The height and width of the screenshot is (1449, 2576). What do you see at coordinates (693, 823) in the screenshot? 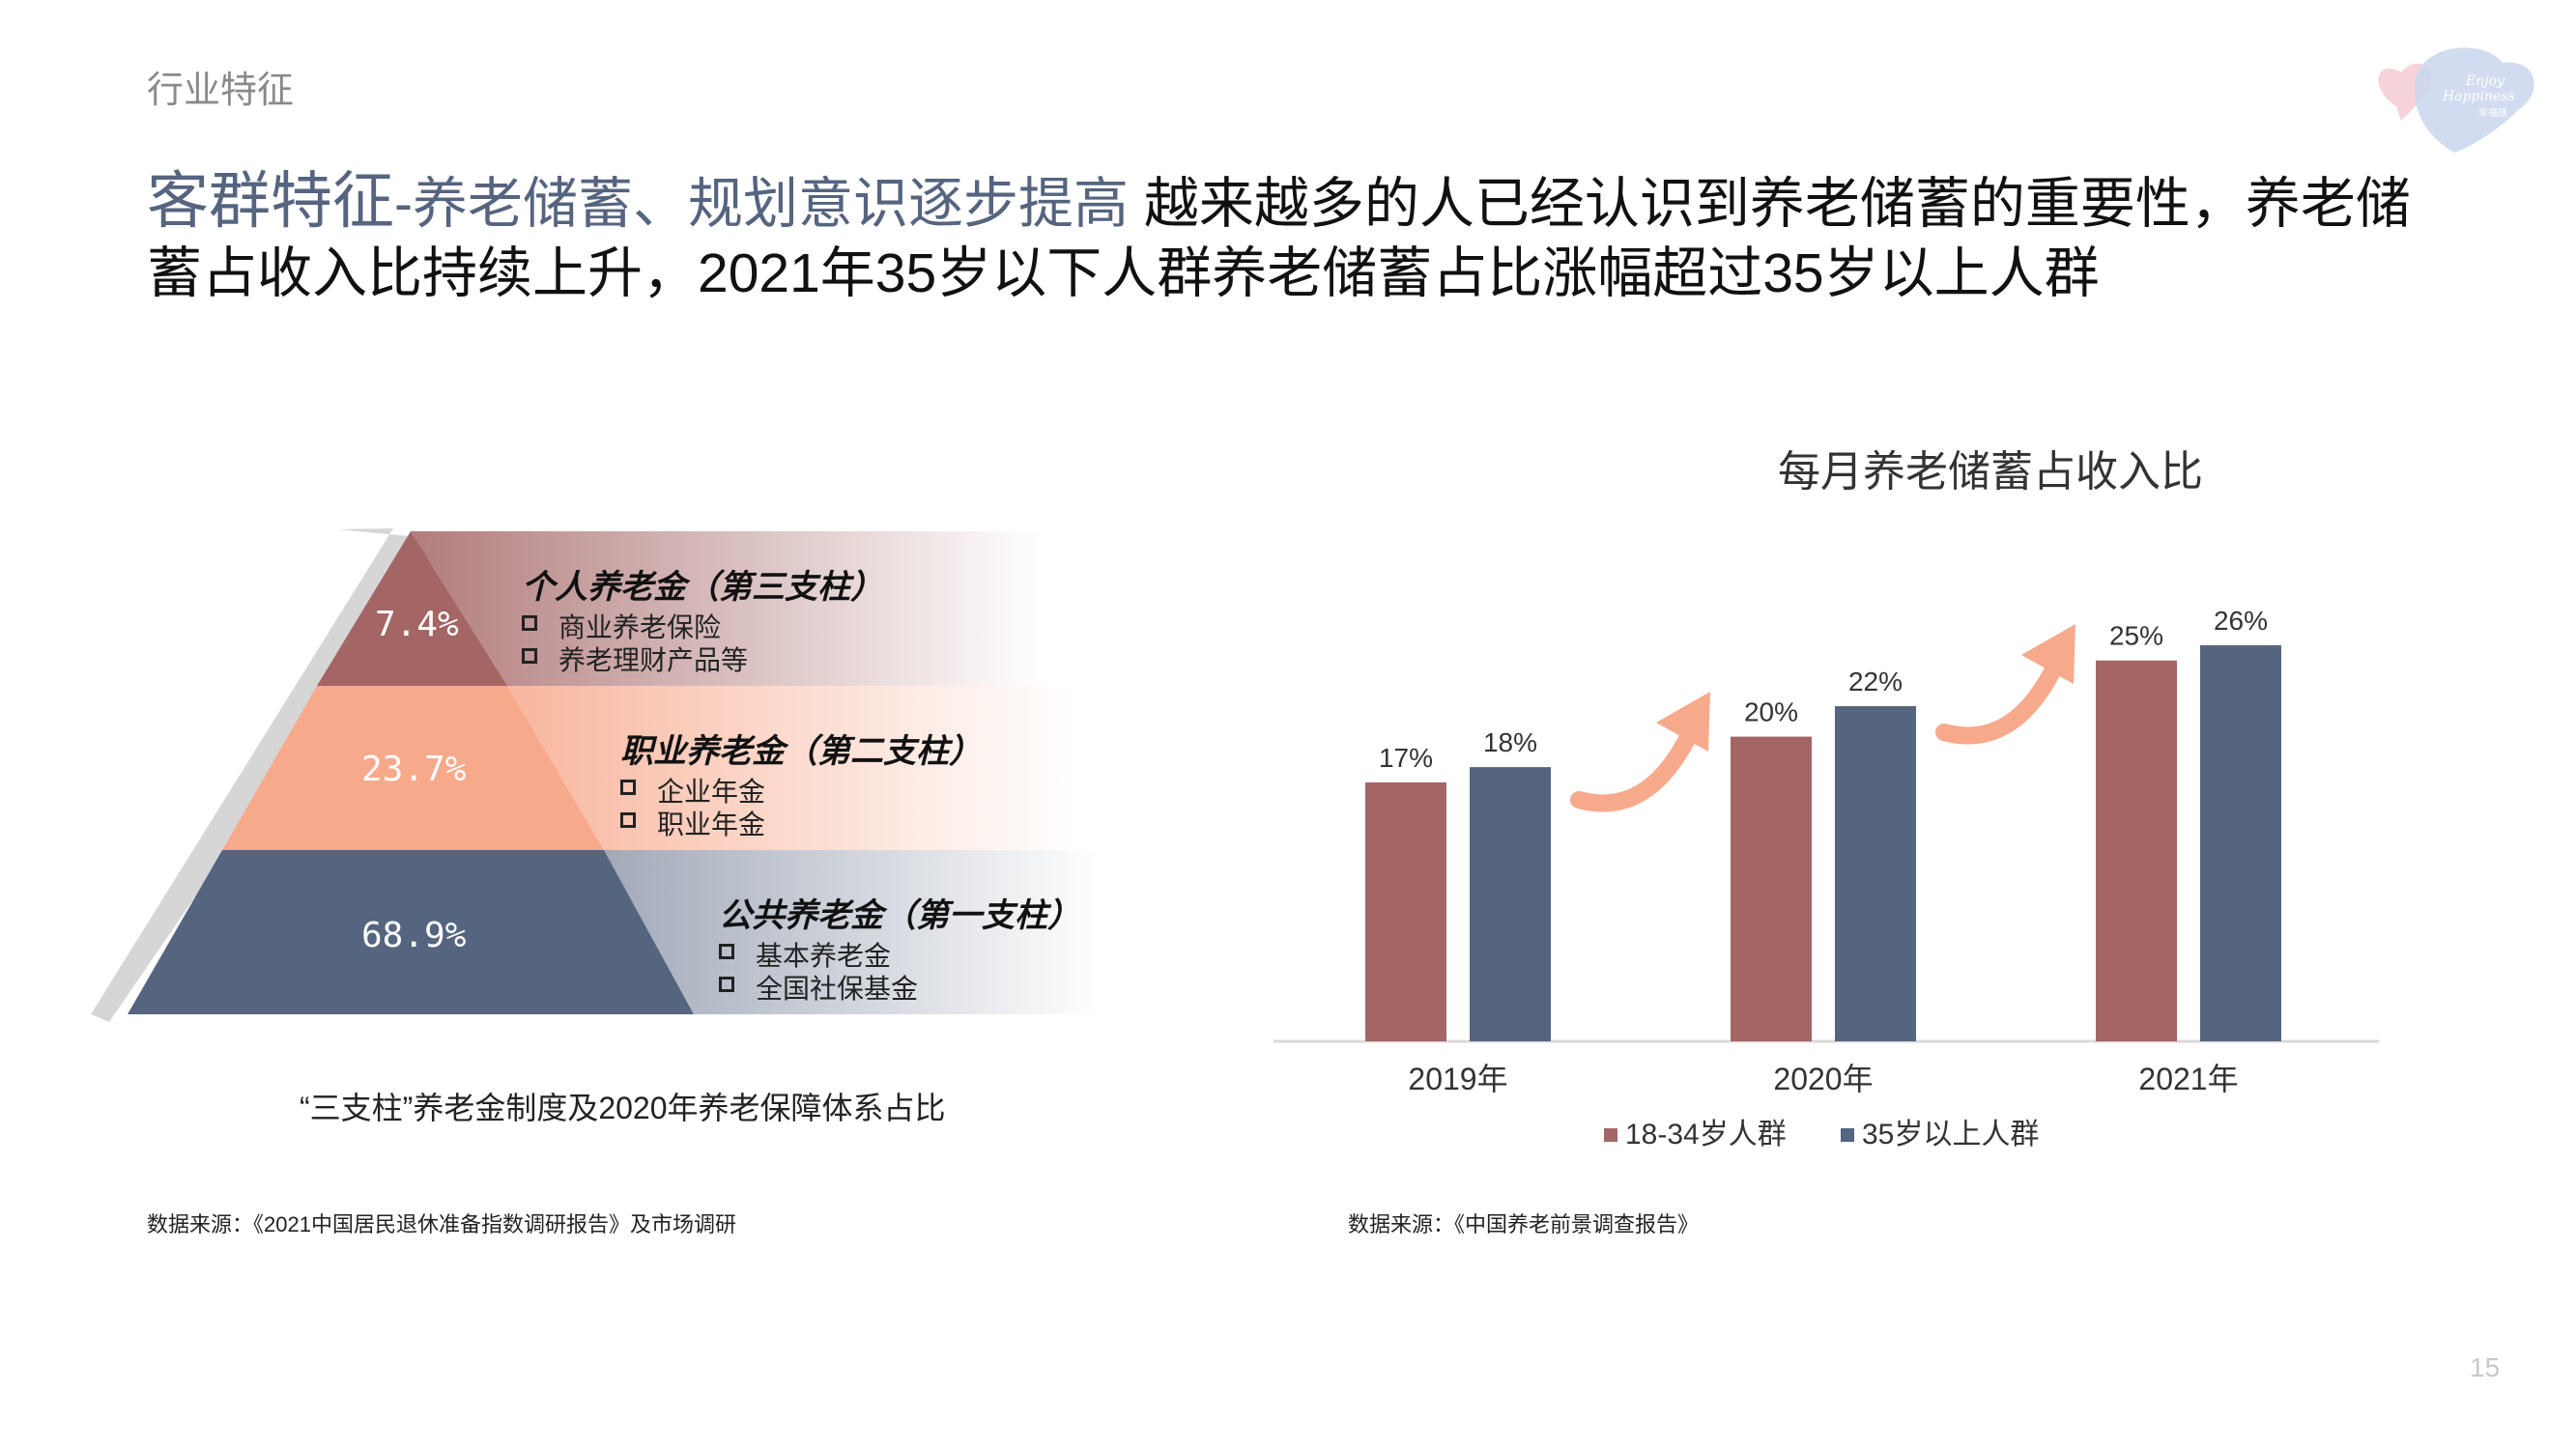
I see `tier-second-item: 职业年金` at bounding box center [693, 823].